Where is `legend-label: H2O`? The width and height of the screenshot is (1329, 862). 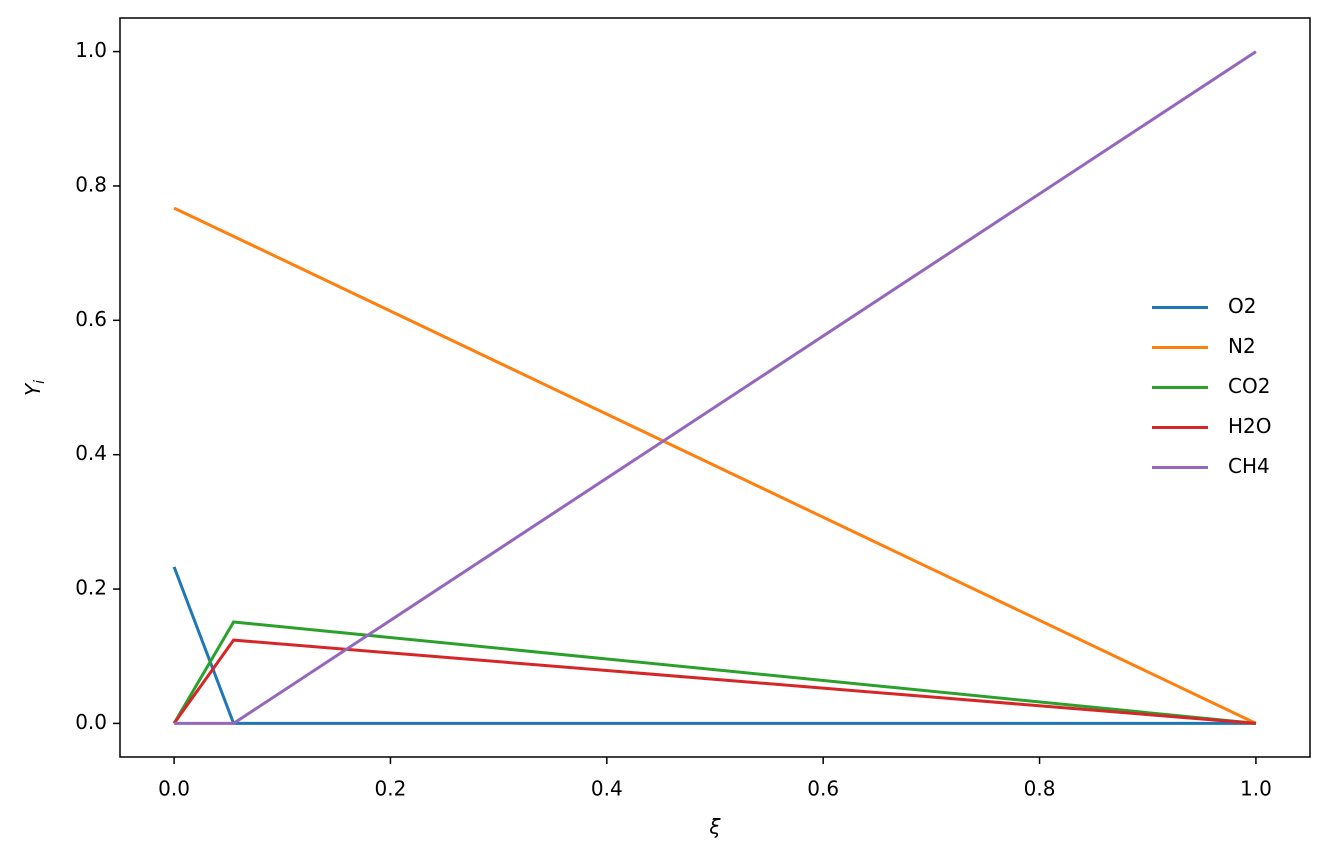
legend-label: H2O is located at coordinates (1250, 426).